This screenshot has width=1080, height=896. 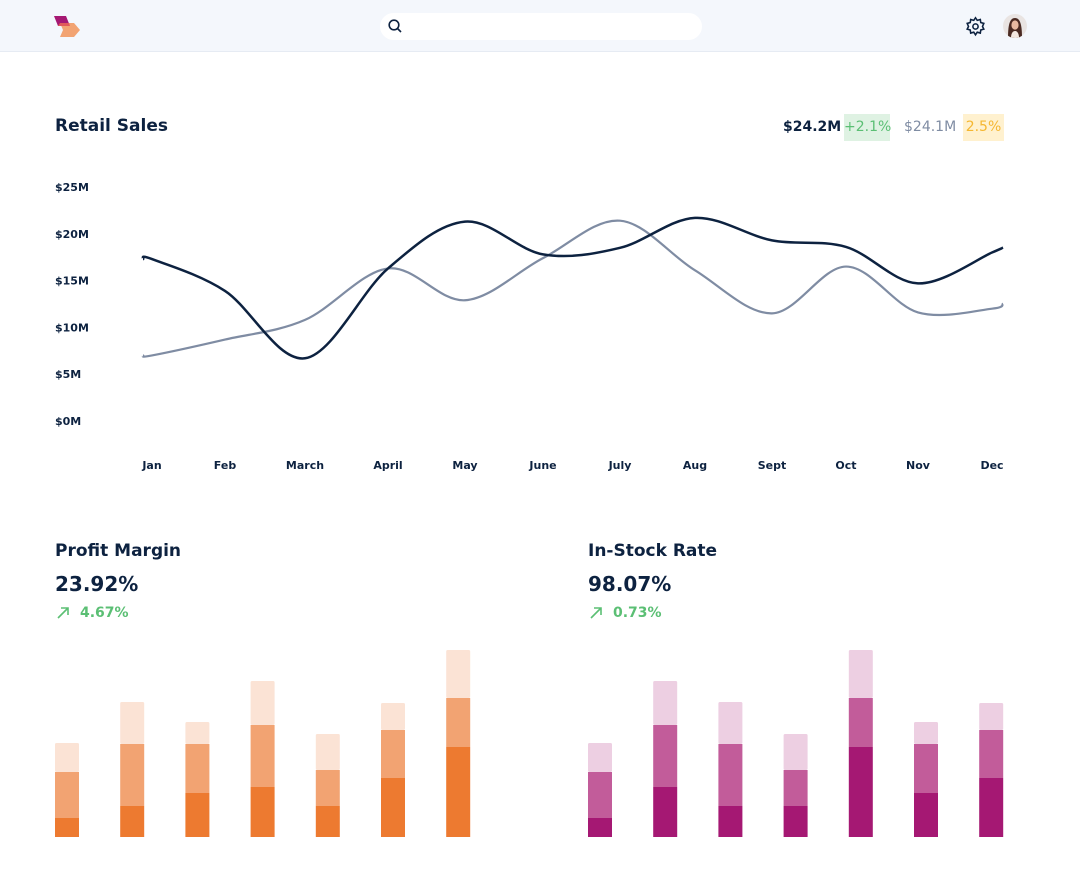 What do you see at coordinates (305, 465) in the screenshot?
I see `x-tick-label: March` at bounding box center [305, 465].